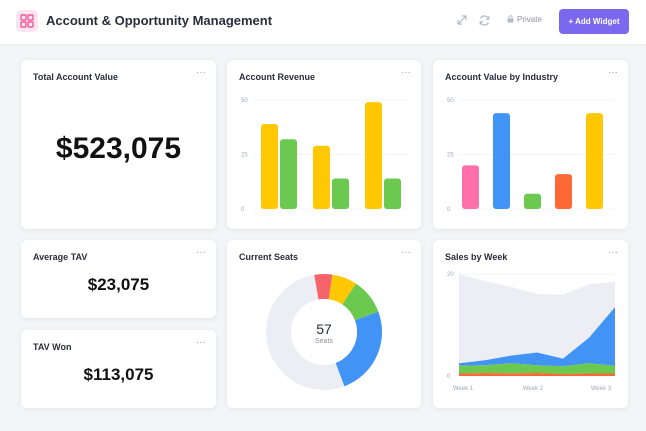  What do you see at coordinates (324, 329) in the screenshot?
I see `seats-count: 57` at bounding box center [324, 329].